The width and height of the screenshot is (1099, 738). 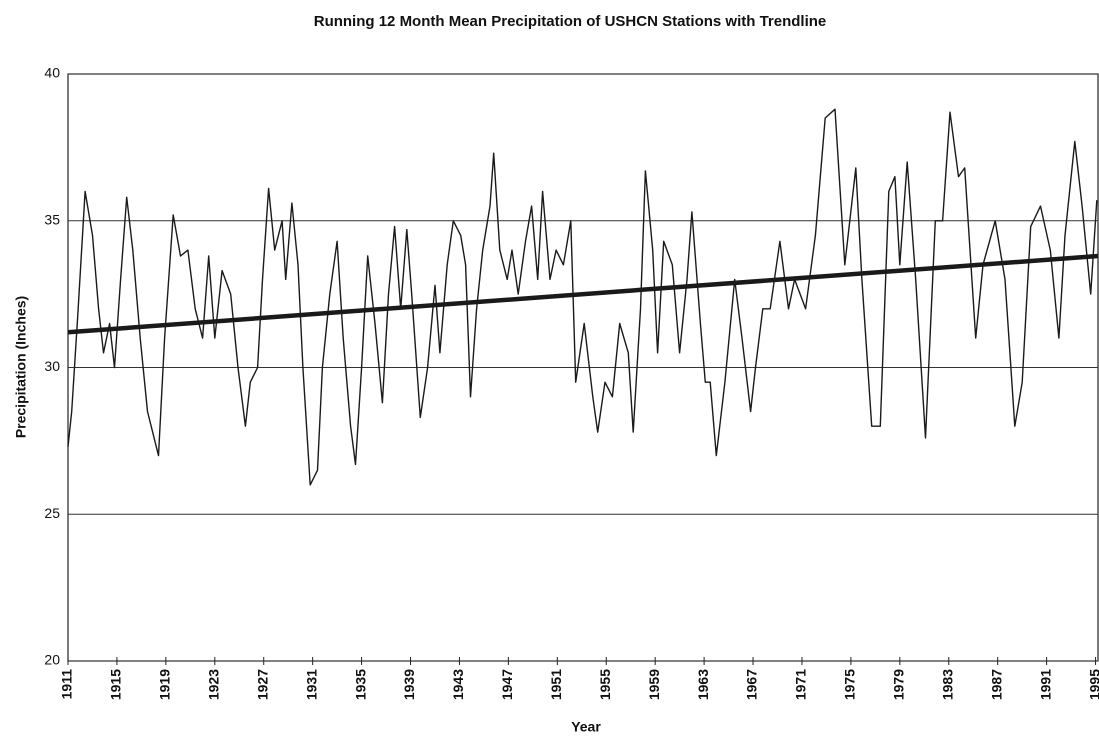 What do you see at coordinates (360, 684) in the screenshot?
I see `x-tick-label: 1935` at bounding box center [360, 684].